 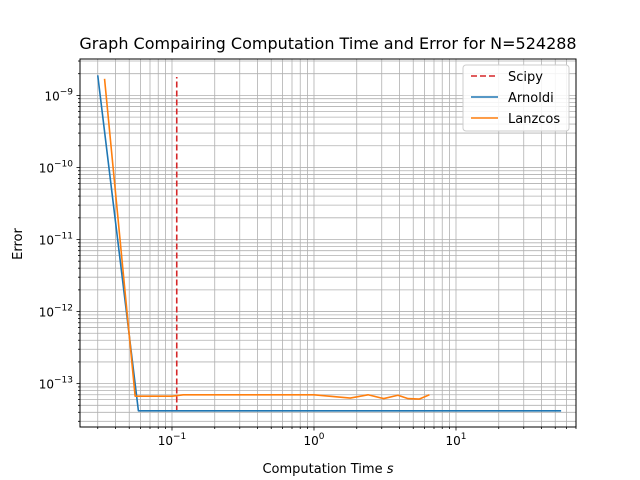 I want to click on x-tick-label: 10⁻¹, so click(x=172, y=440).